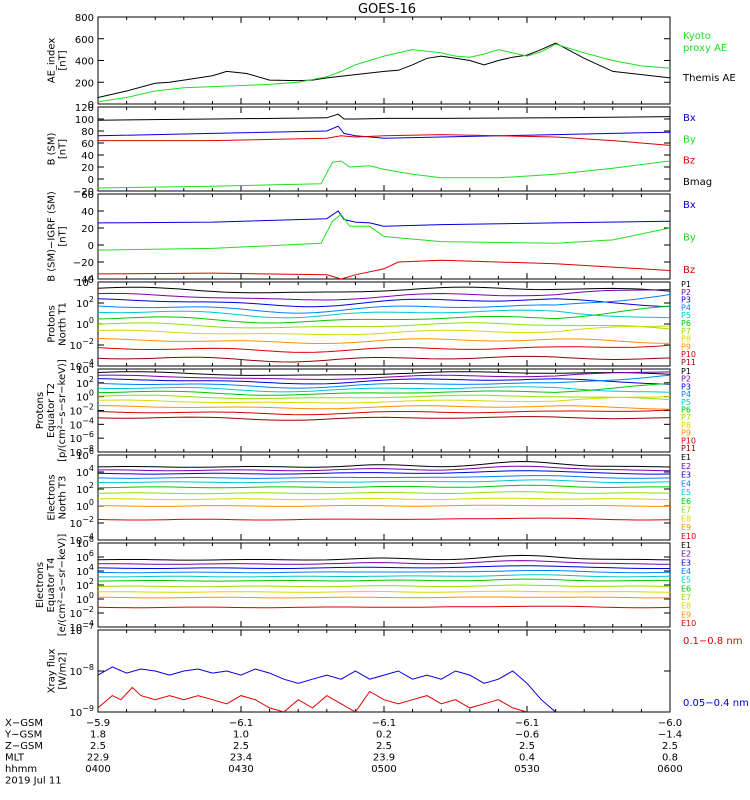 The width and height of the screenshot is (750, 800). Describe the element at coordinates (686, 606) in the screenshot. I see `legend-entry: E8` at that location.